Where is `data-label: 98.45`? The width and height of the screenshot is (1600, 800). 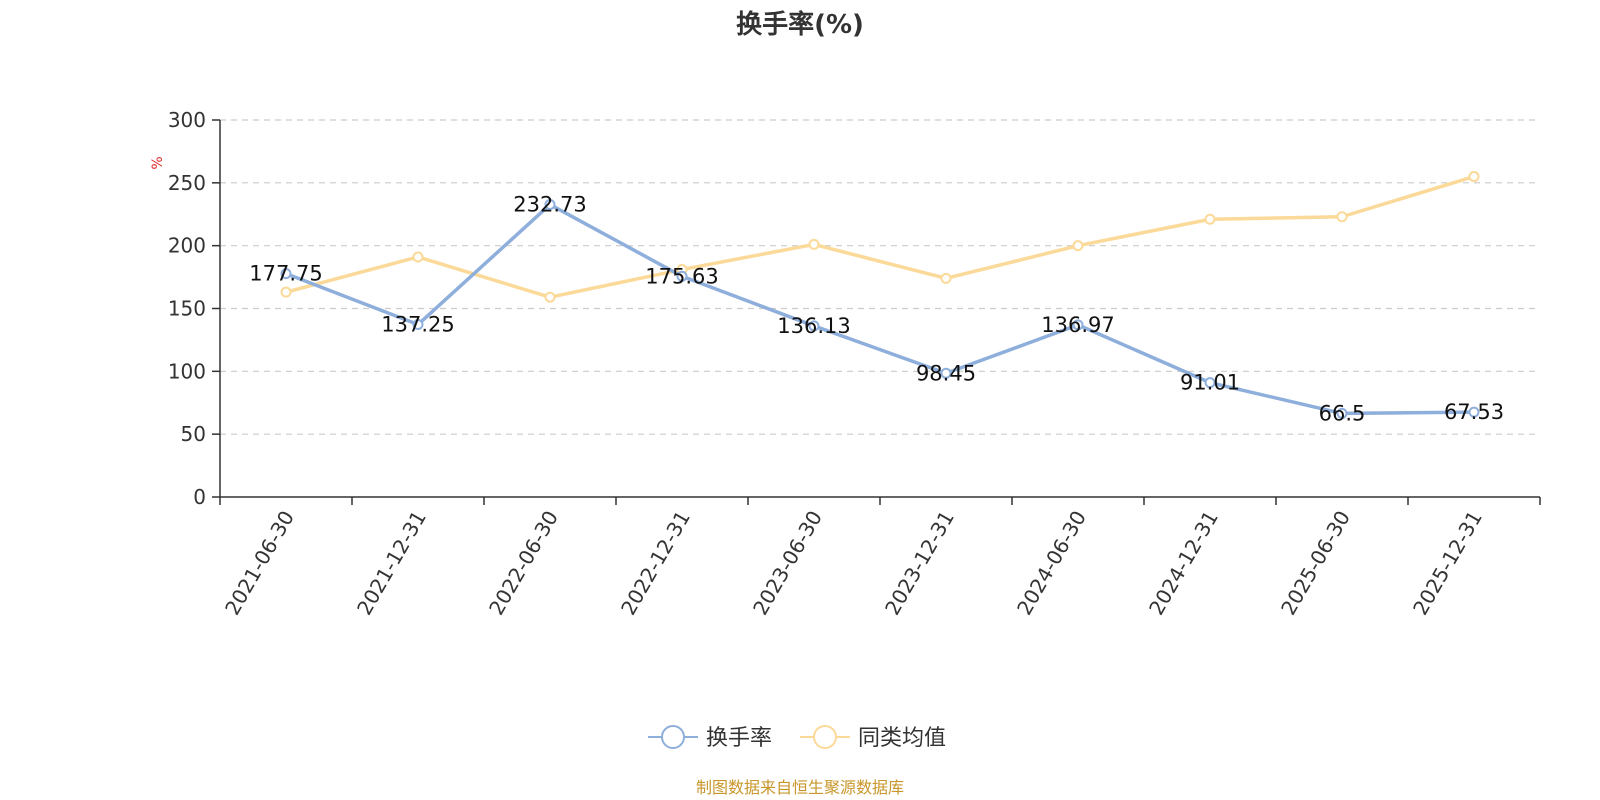 data-label: 98.45 is located at coordinates (946, 373).